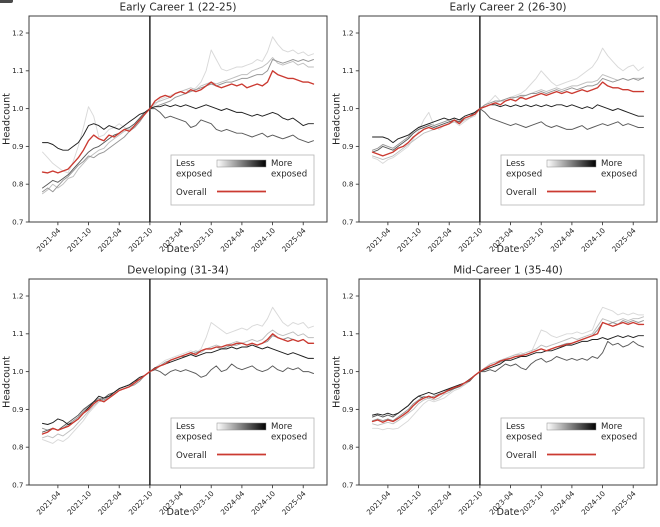  I want to click on chart-title: Developing (31-34), so click(178, 271).